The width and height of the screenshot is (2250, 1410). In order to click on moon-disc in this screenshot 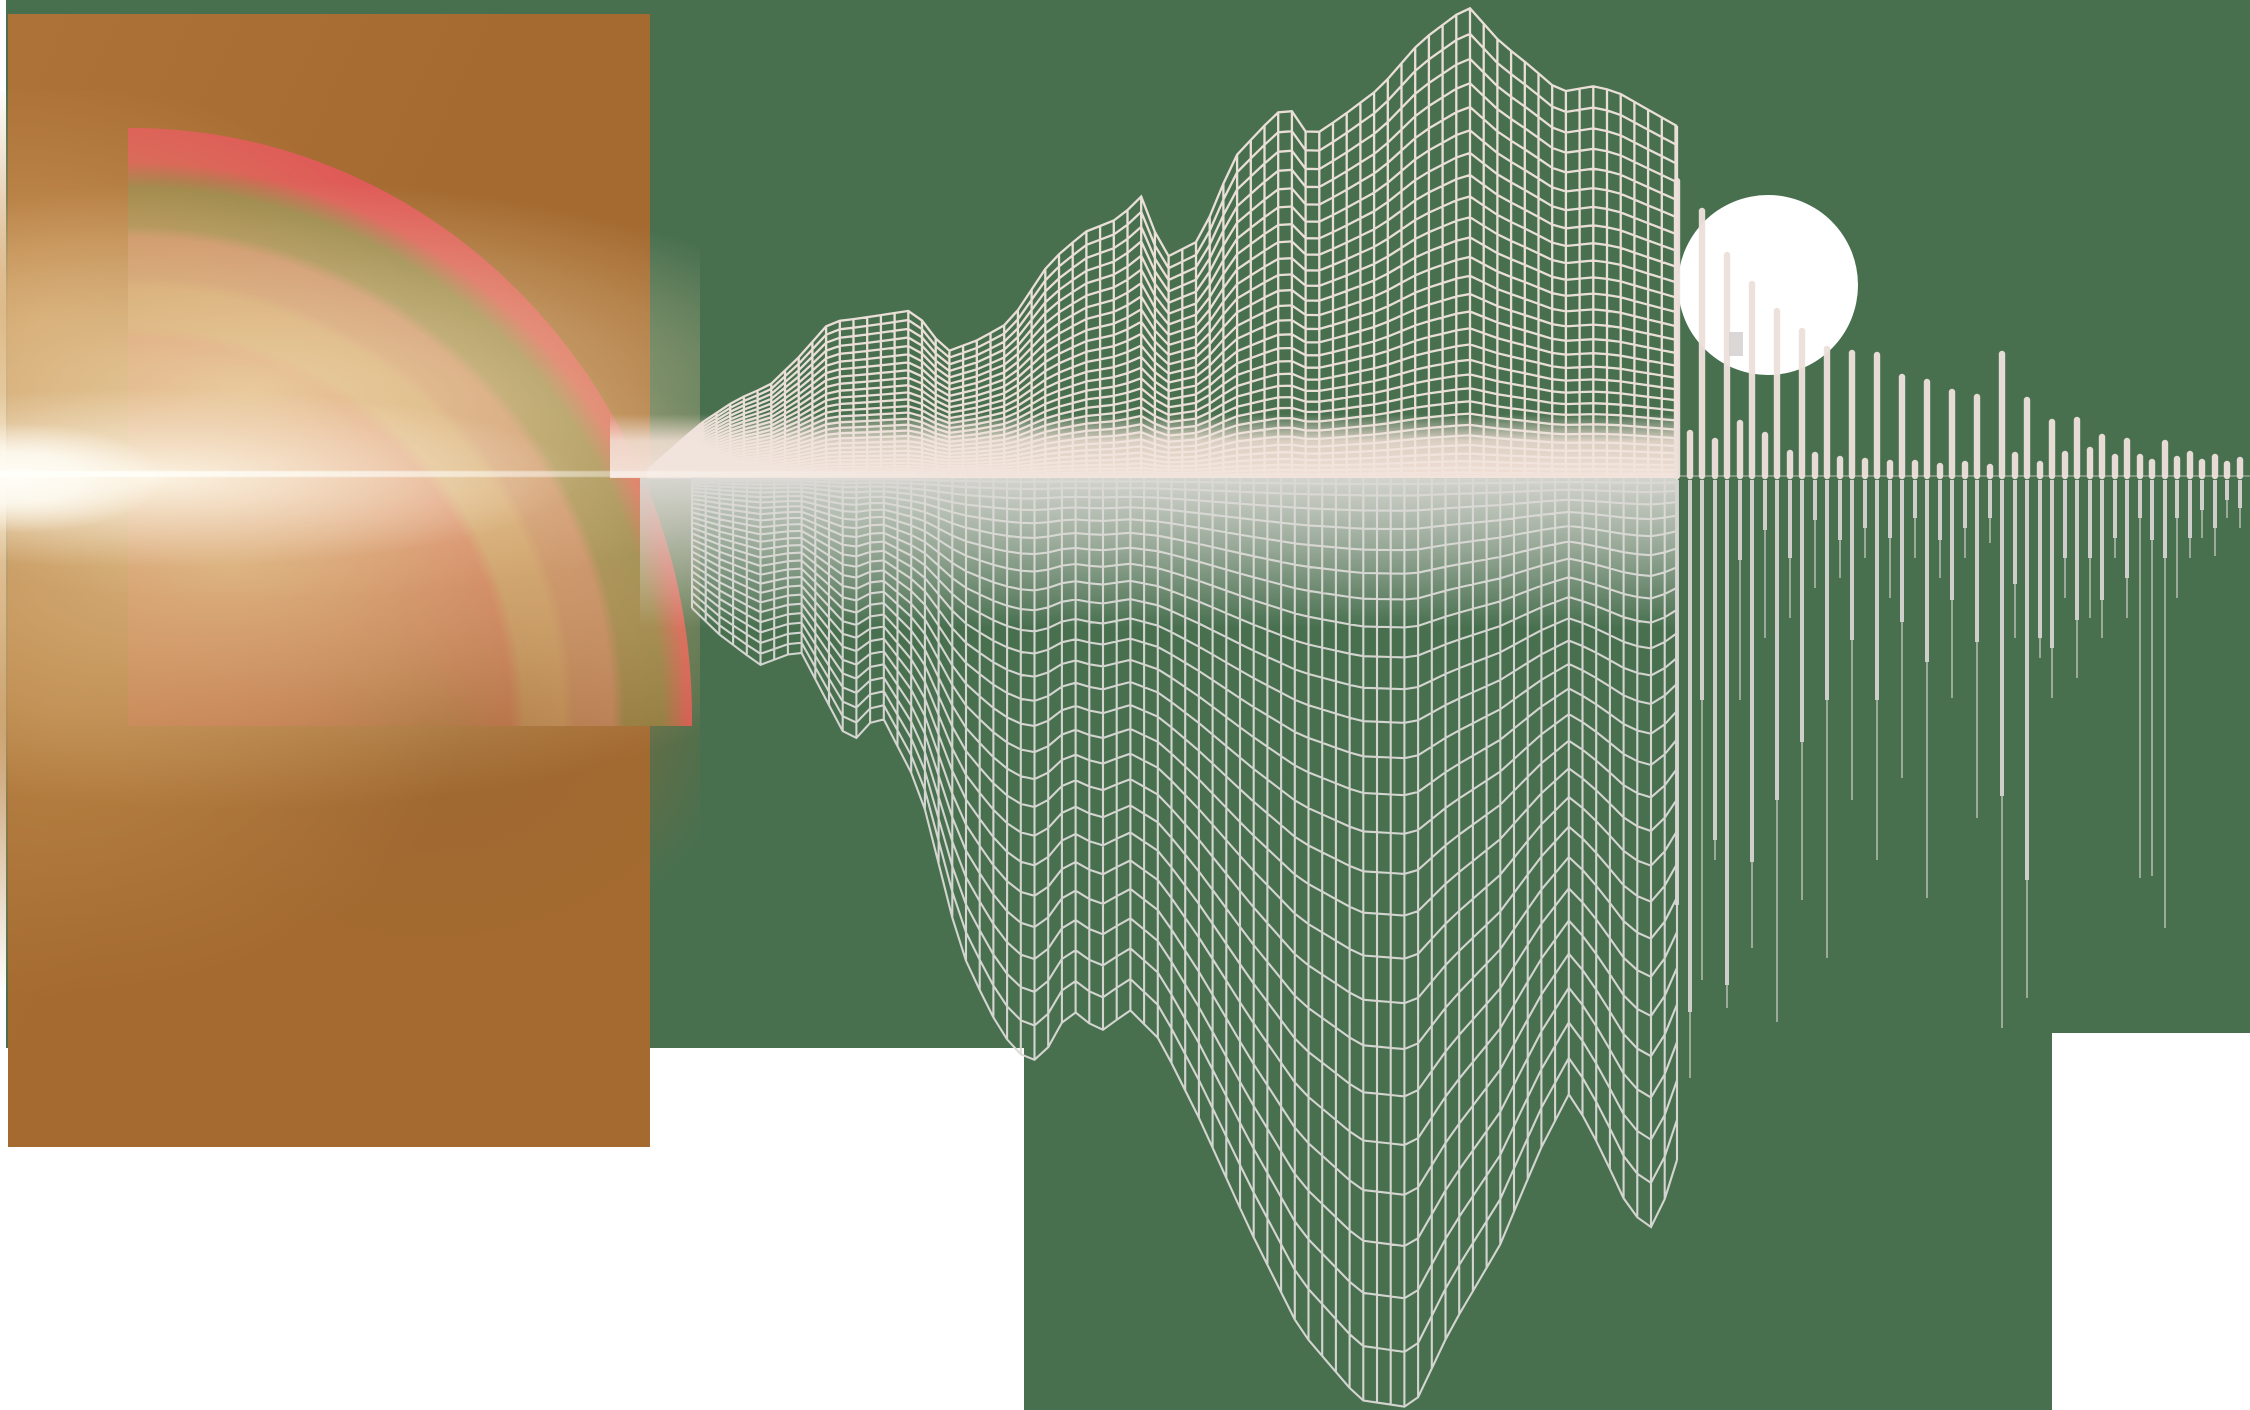, I will do `click(1768, 285)`.